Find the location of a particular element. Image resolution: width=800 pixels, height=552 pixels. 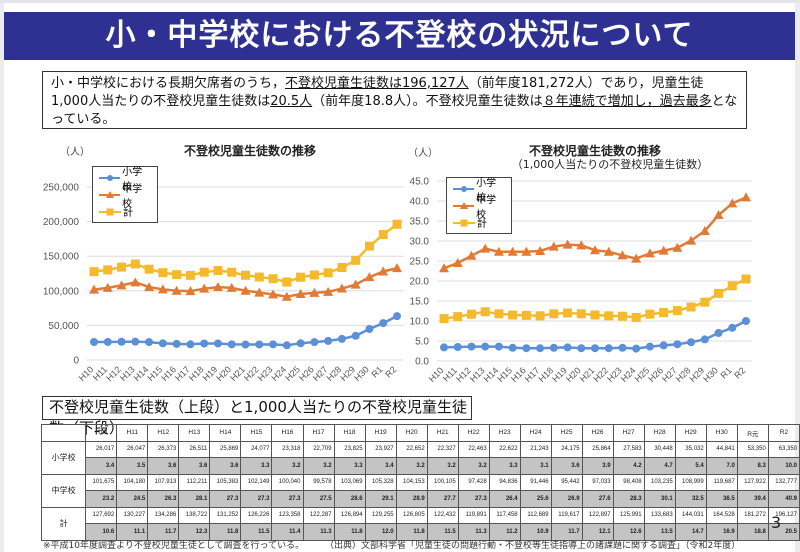

table-cell-count: 44,841 is located at coordinates (721, 449).